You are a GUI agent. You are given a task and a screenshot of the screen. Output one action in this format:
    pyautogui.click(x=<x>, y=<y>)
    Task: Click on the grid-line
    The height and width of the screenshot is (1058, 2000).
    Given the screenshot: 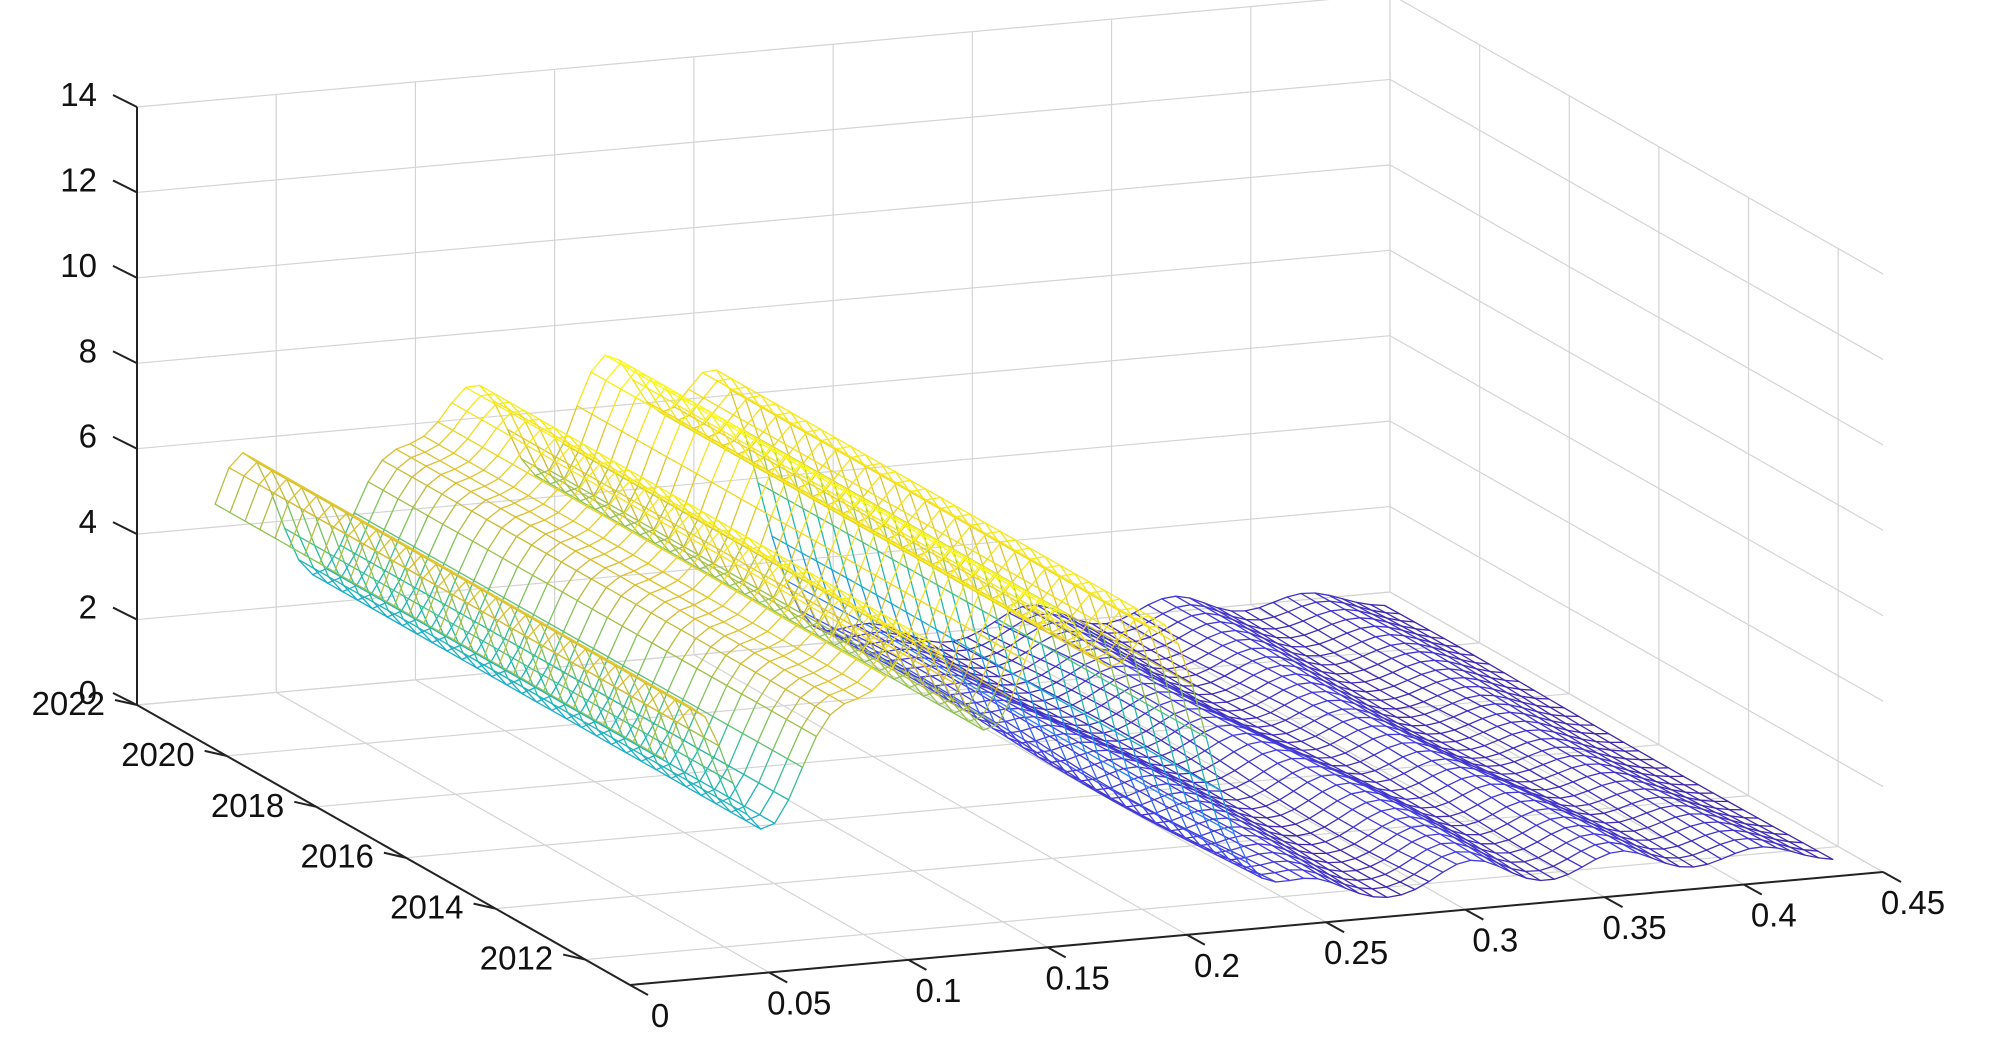 What is the action you would take?
    pyautogui.click(x=1636, y=390)
    